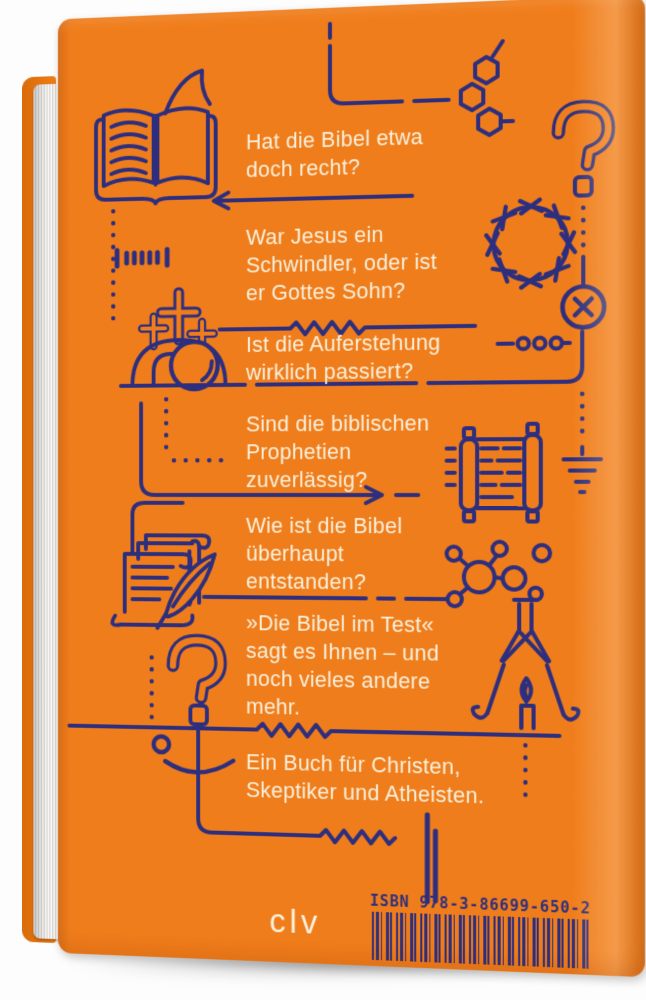 The height and width of the screenshot is (1000, 646). Describe the element at coordinates (480, 940) in the screenshot. I see `barcode` at that location.